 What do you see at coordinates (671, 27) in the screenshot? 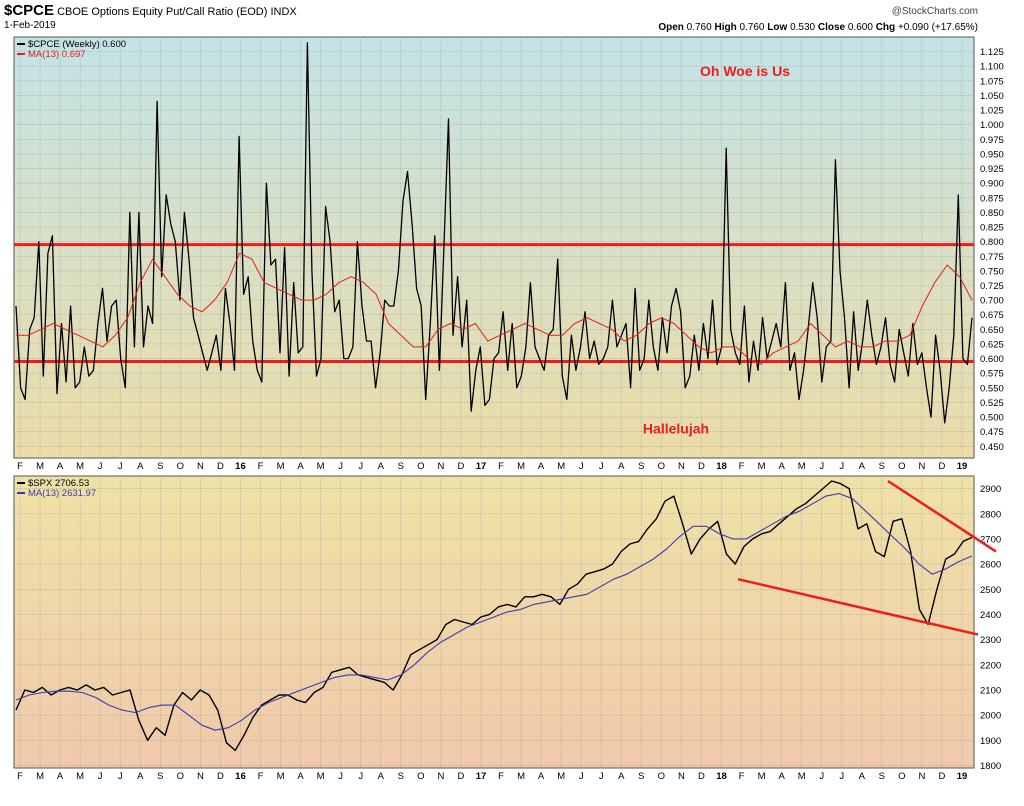
I see `open-label: Open` at bounding box center [671, 27].